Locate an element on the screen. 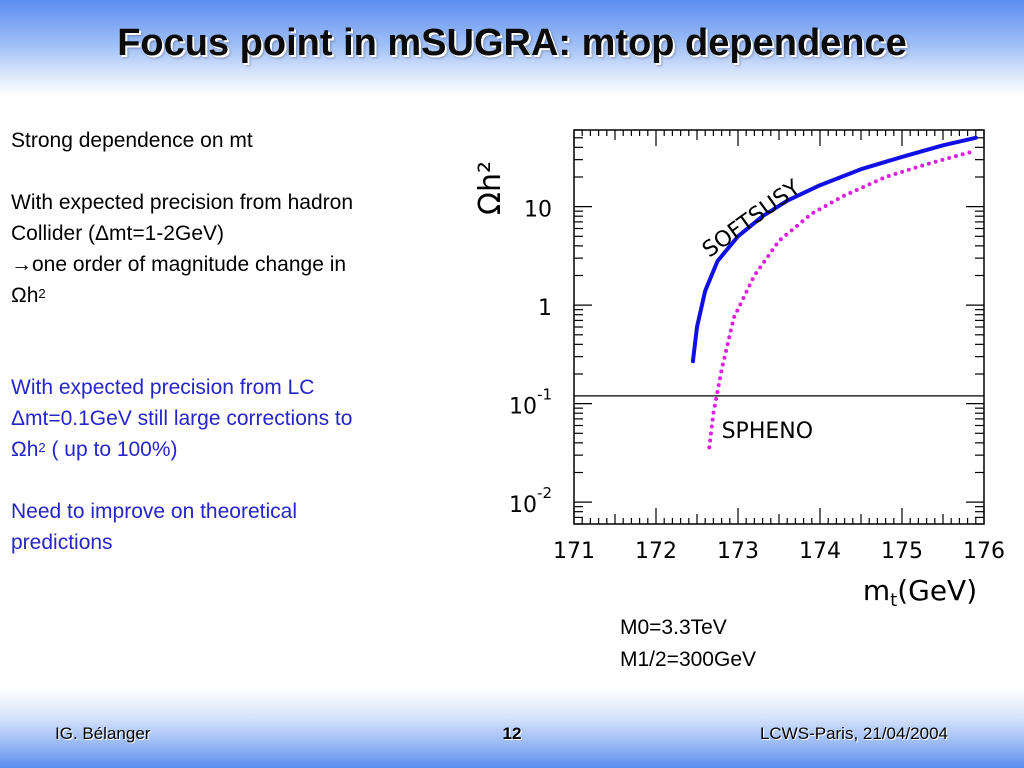 The width and height of the screenshot is (1024, 768). up-to-100-text: ( up to 100%) is located at coordinates (111, 449).